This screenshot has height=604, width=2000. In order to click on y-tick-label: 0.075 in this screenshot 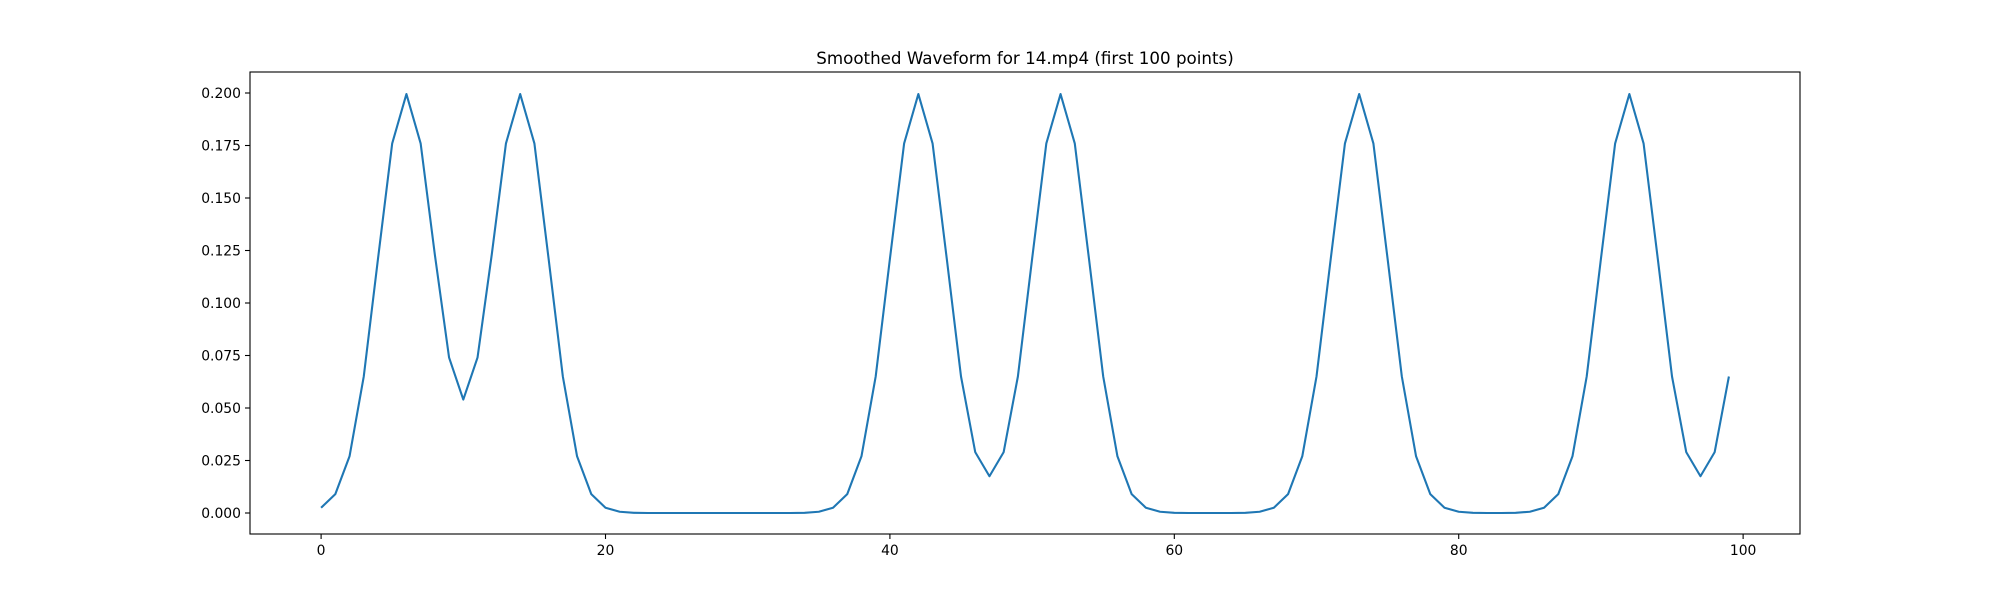, I will do `click(221, 357)`.